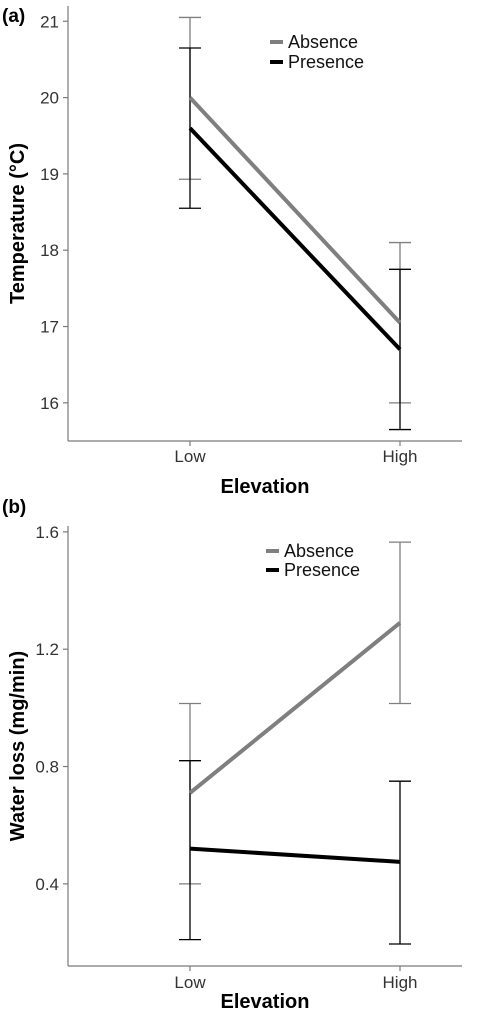  I want to click on y-tick-label: 19, so click(49, 174).